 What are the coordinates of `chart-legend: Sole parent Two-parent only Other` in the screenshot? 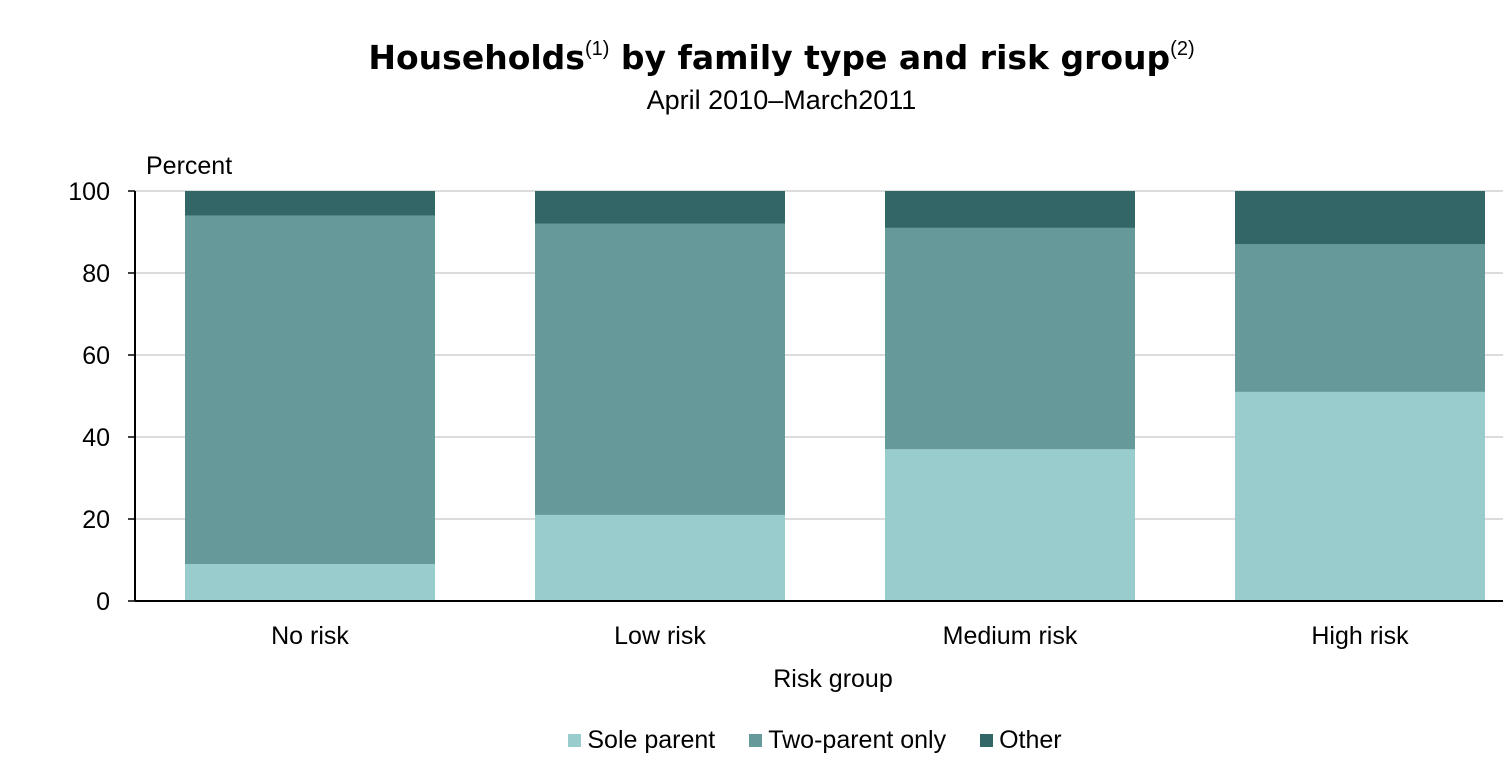 It's located at (751, 740).